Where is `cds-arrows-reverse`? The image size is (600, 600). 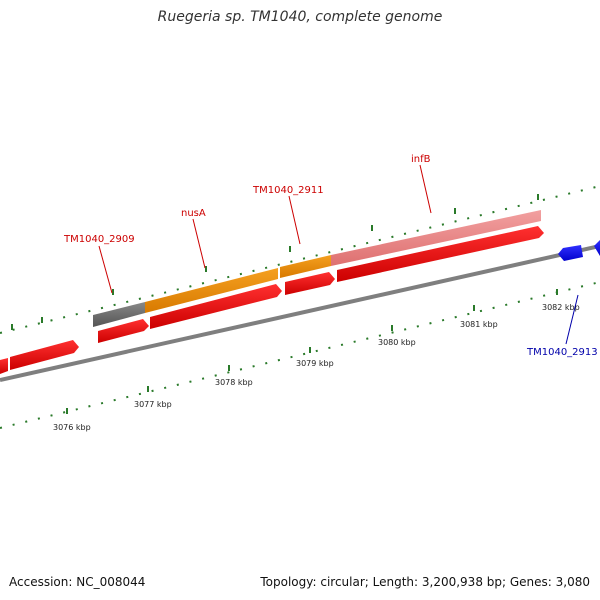
cds-arrows-reverse is located at coordinates (579, 250).